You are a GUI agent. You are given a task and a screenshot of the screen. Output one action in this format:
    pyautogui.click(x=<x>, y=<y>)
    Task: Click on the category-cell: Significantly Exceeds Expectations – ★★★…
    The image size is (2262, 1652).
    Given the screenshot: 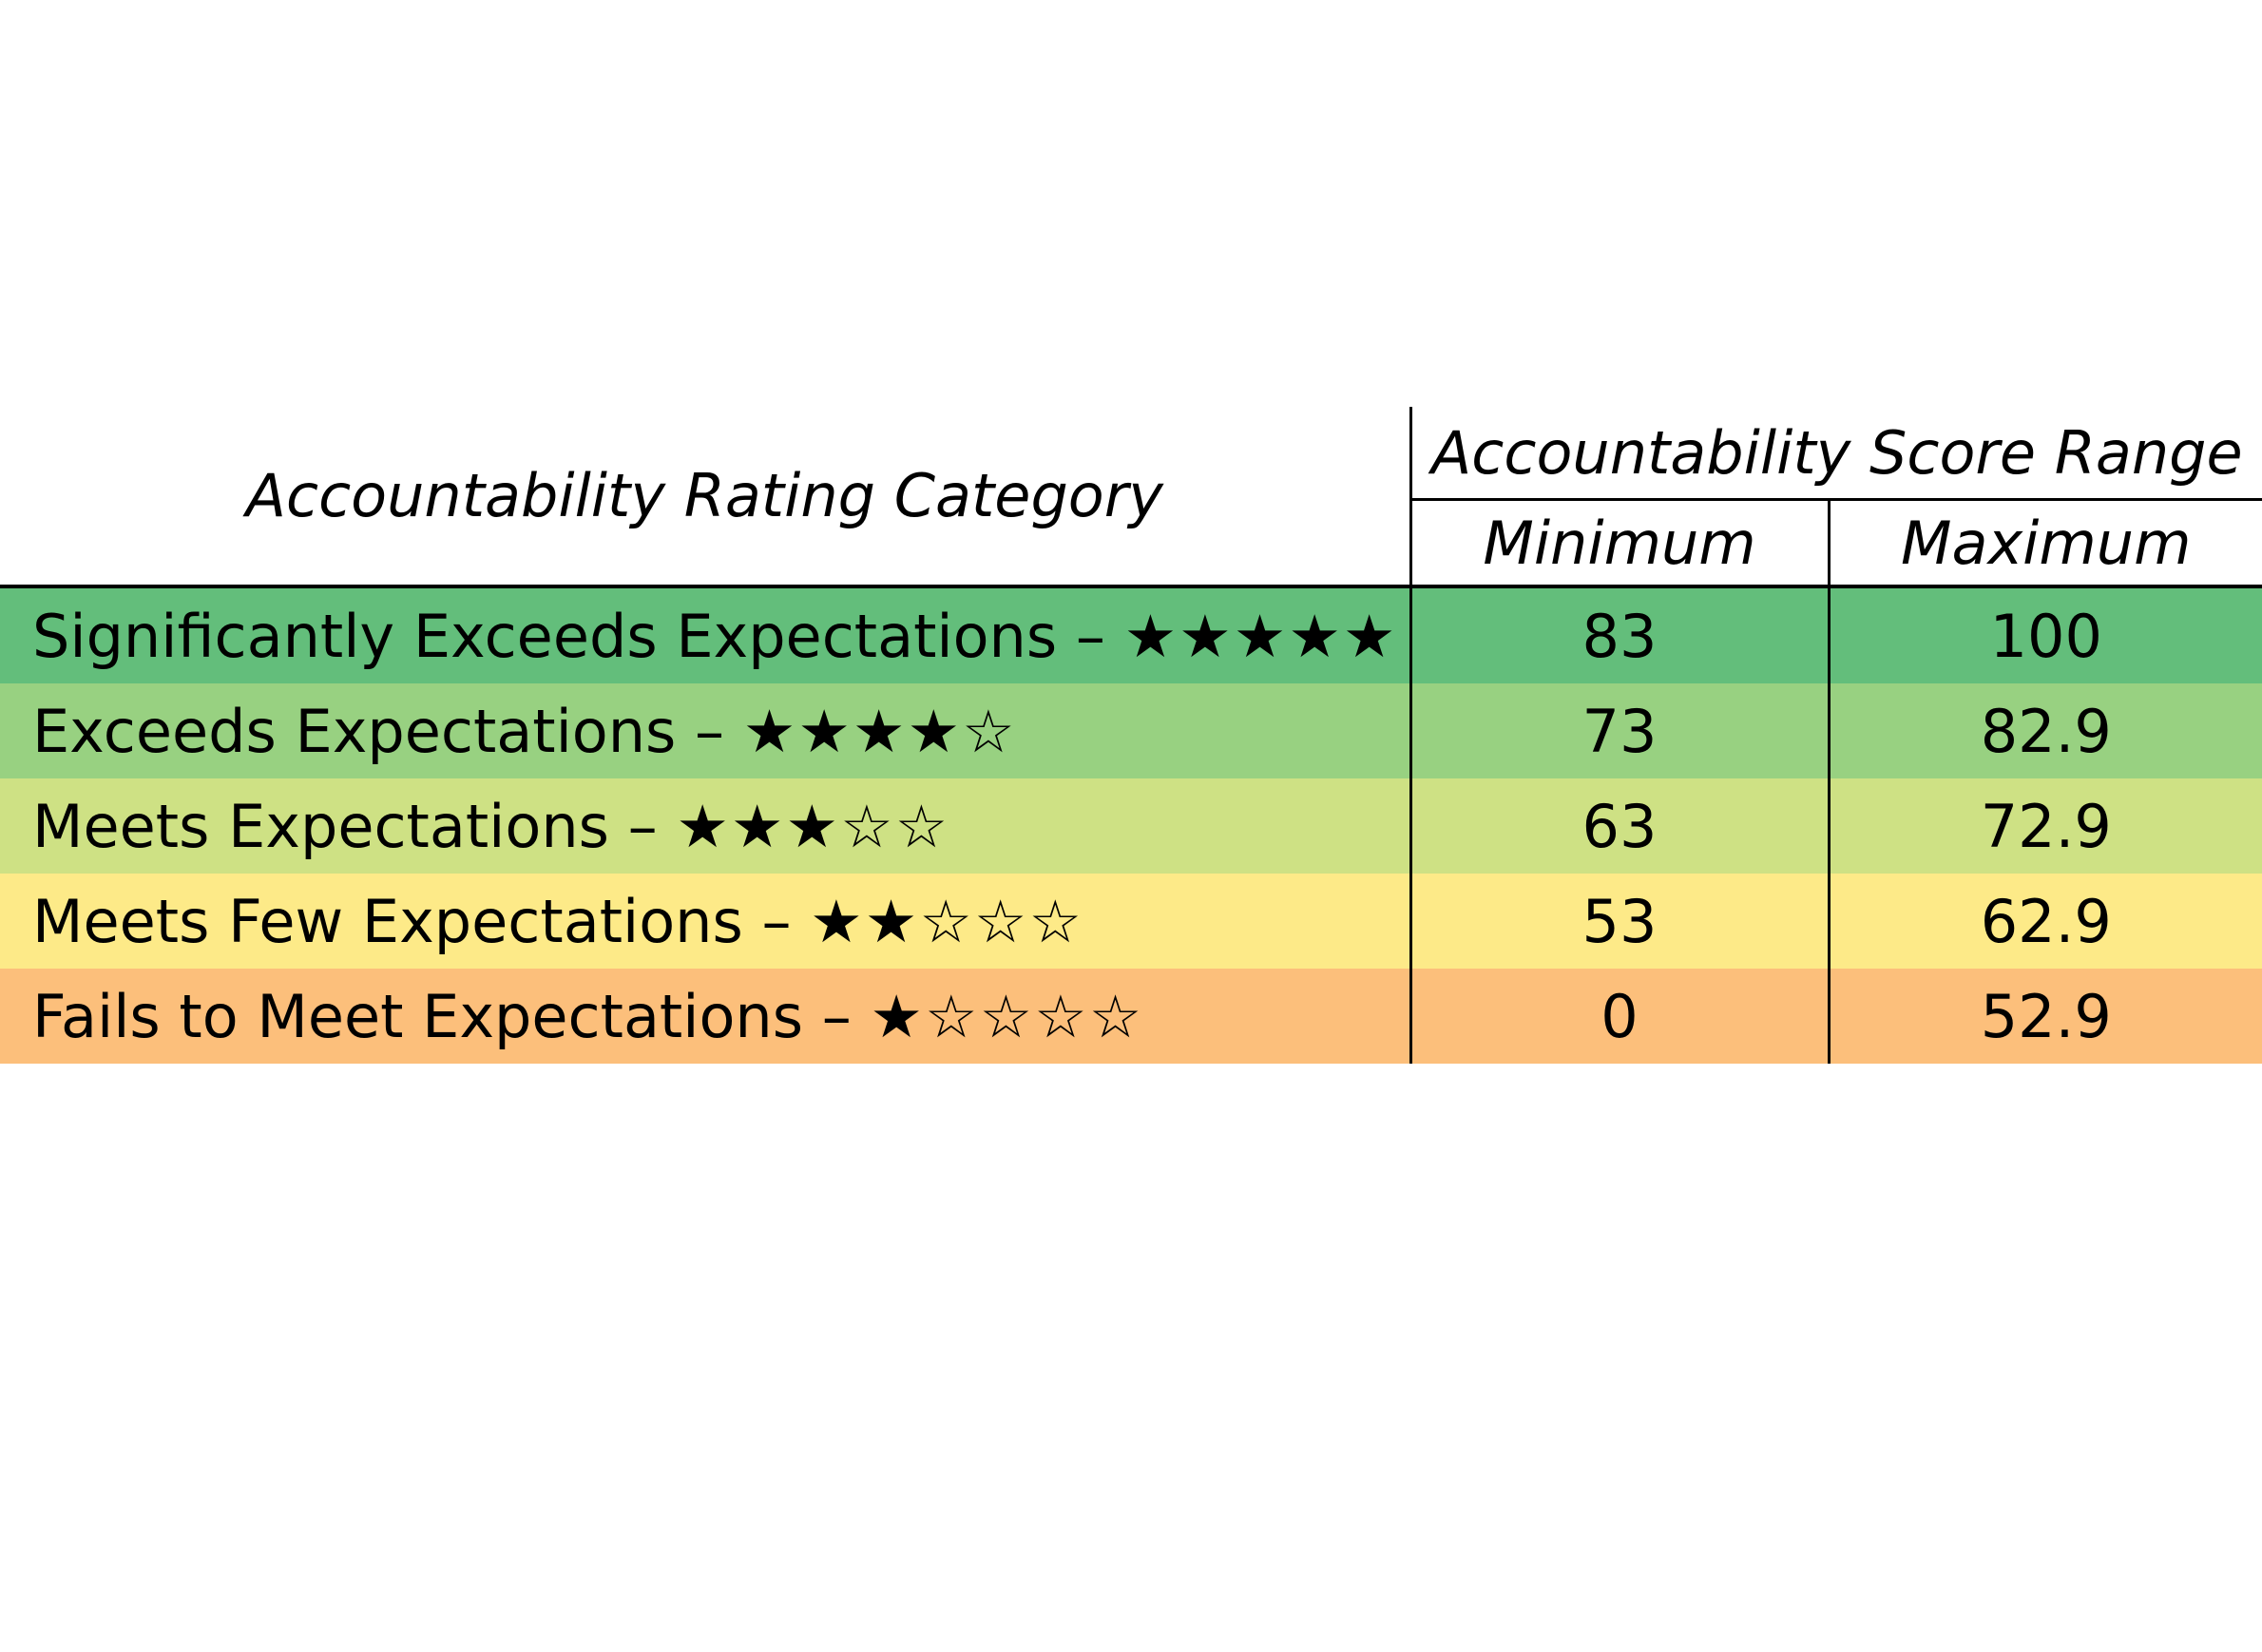 What is the action you would take?
    pyautogui.click(x=706, y=634)
    